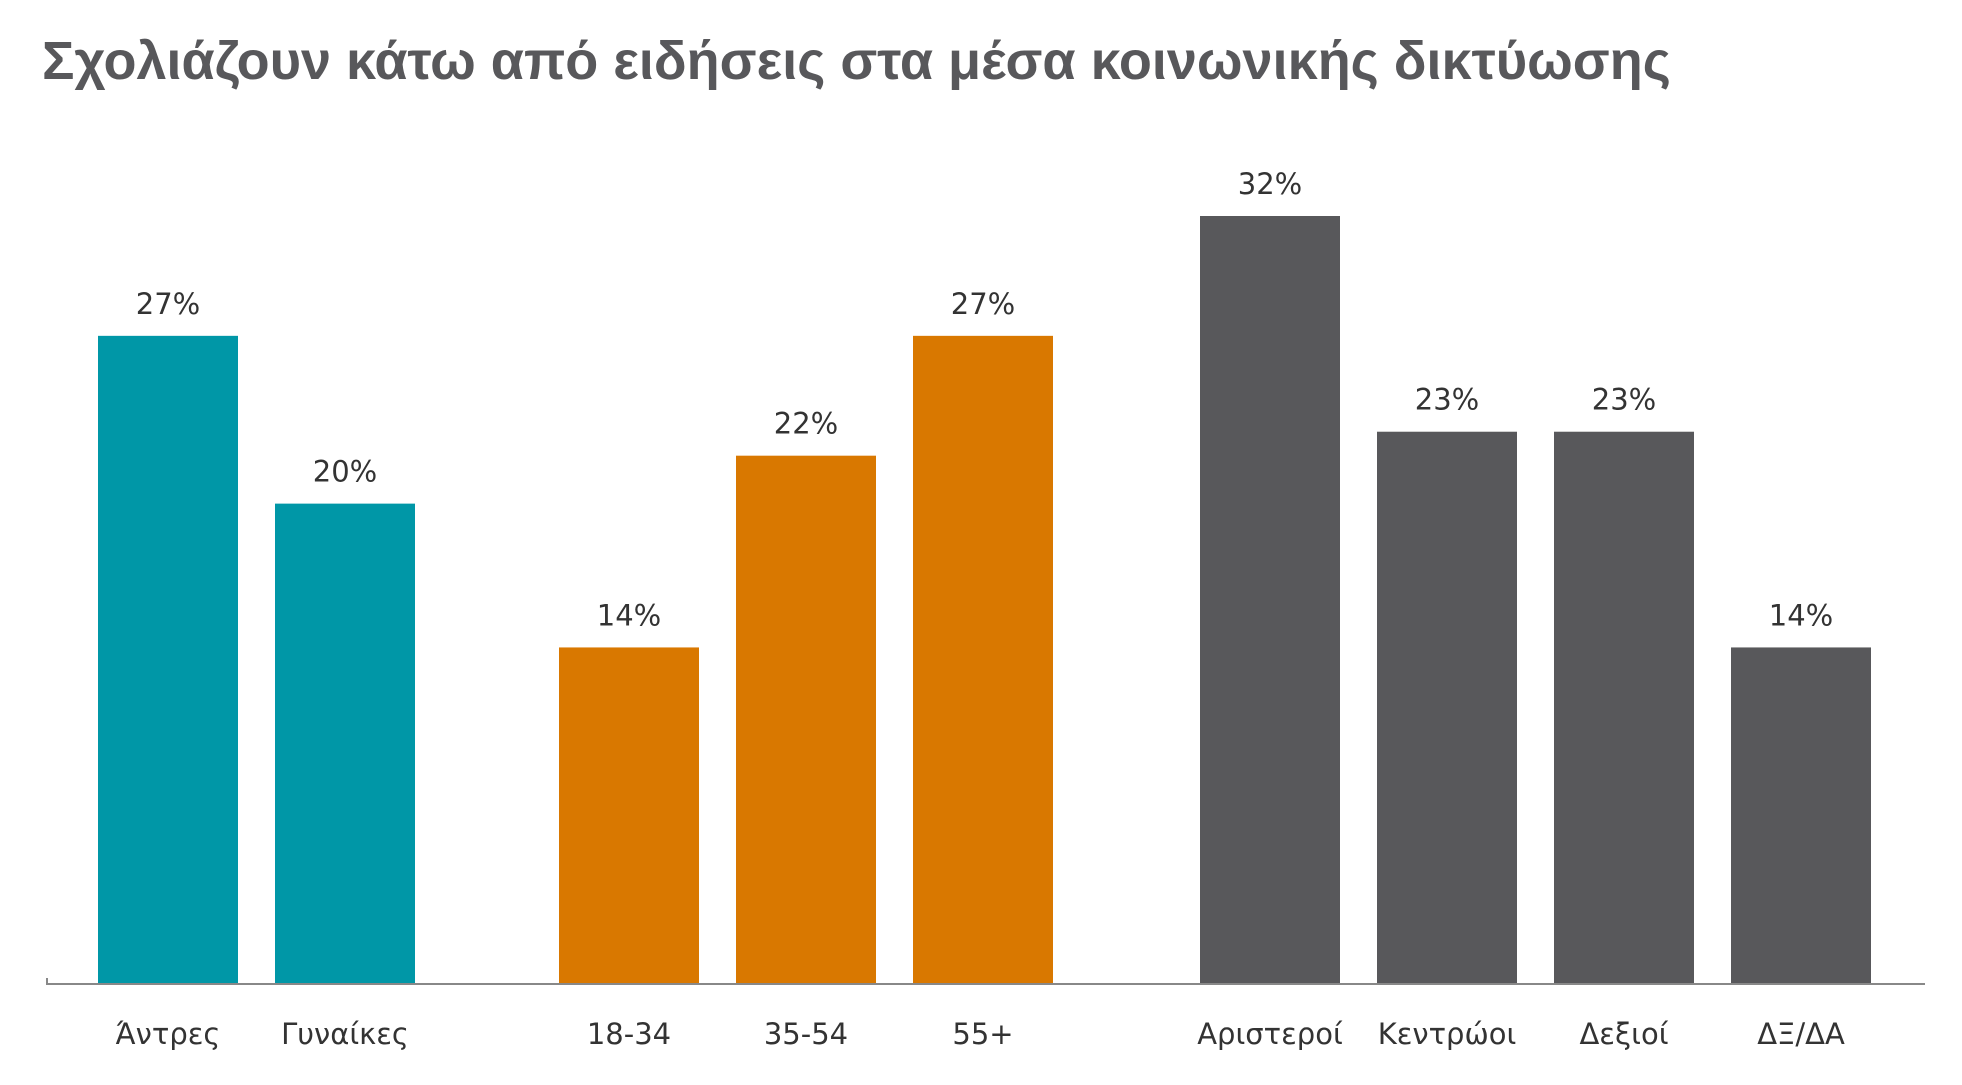 The image size is (1962, 1085). What do you see at coordinates (1447, 400) in the screenshot?
I see `value-label-κεντρώοι-2-1: 23%` at bounding box center [1447, 400].